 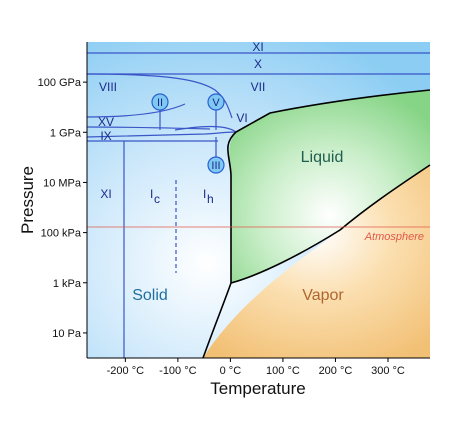 I want to click on y-tick-label: 10 Pa, so click(x=67, y=334).